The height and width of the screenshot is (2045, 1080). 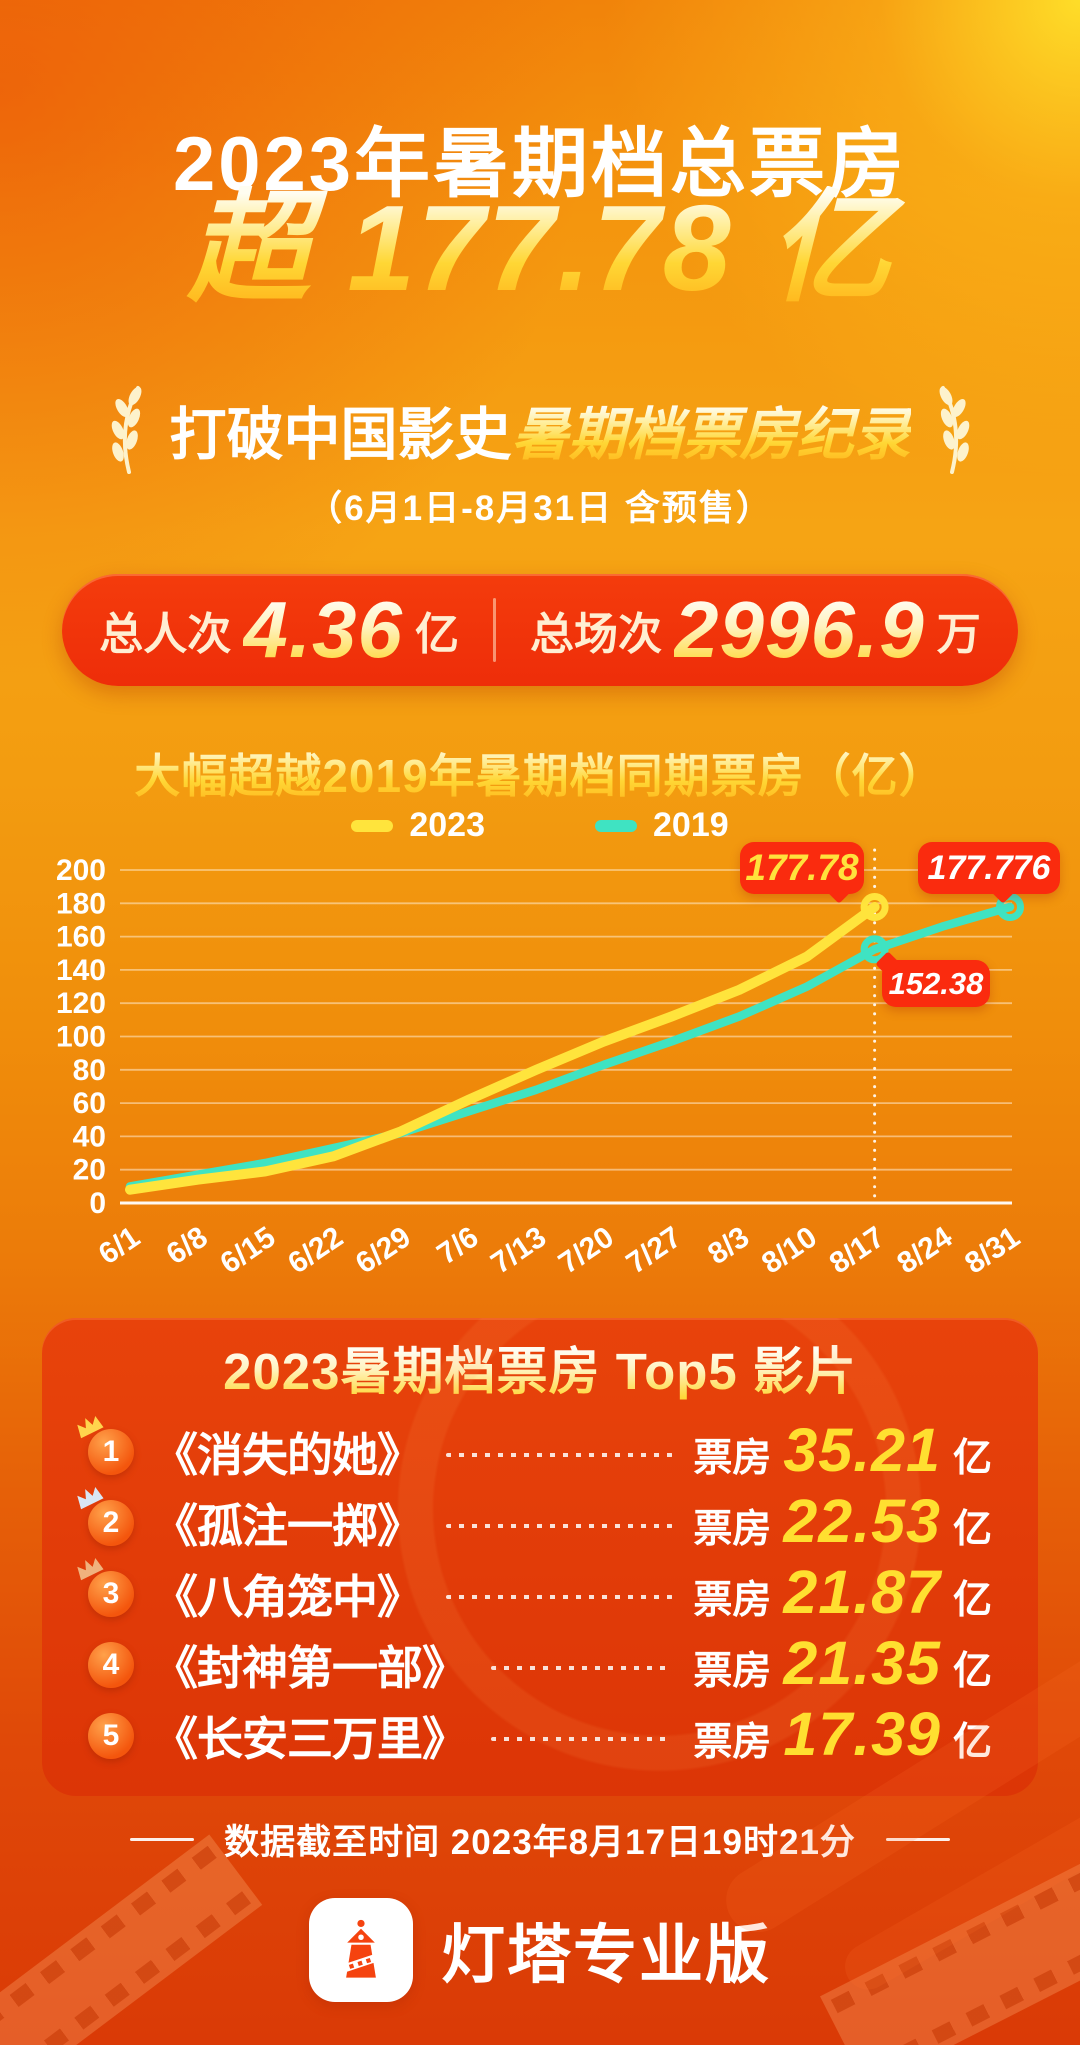 I want to click on stat-attendance: 总人次 4.36 亿, so click(x=279, y=630).